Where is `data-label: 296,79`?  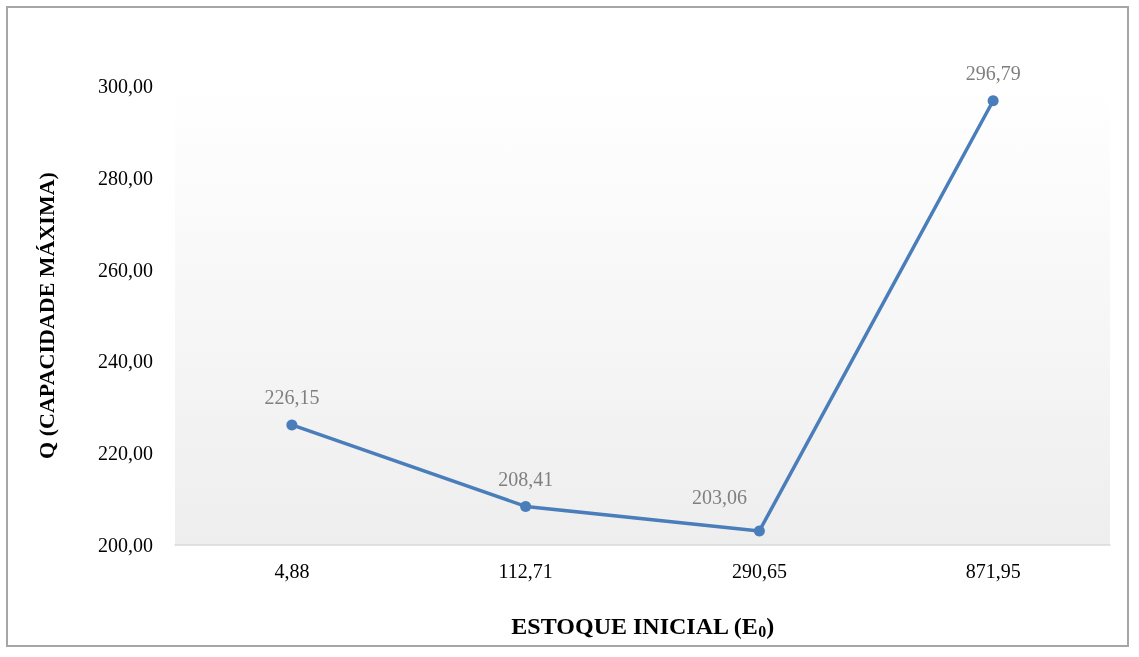
data-label: 296,79 is located at coordinates (993, 73).